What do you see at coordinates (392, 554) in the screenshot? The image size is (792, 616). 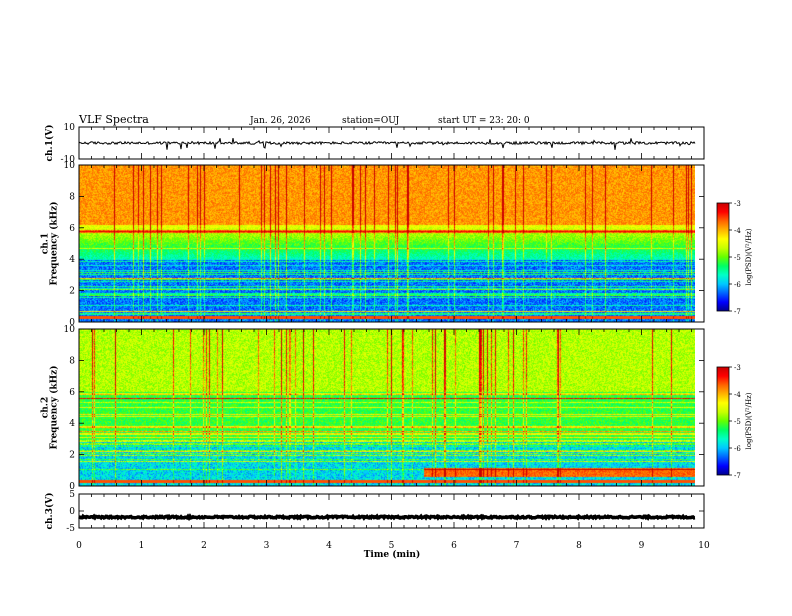 I see `x-axis-title: Time (min)` at bounding box center [392, 554].